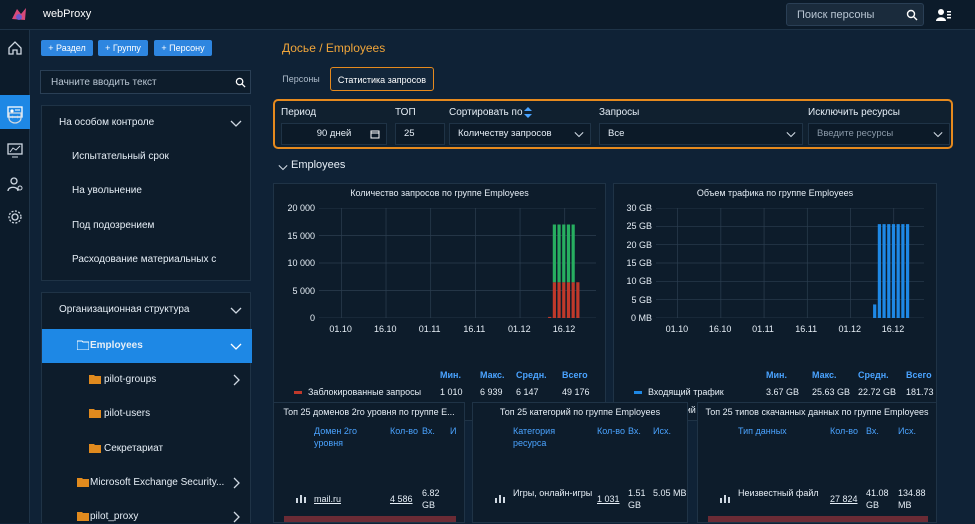  I want to click on user-settings-icon, so click(15, 184).